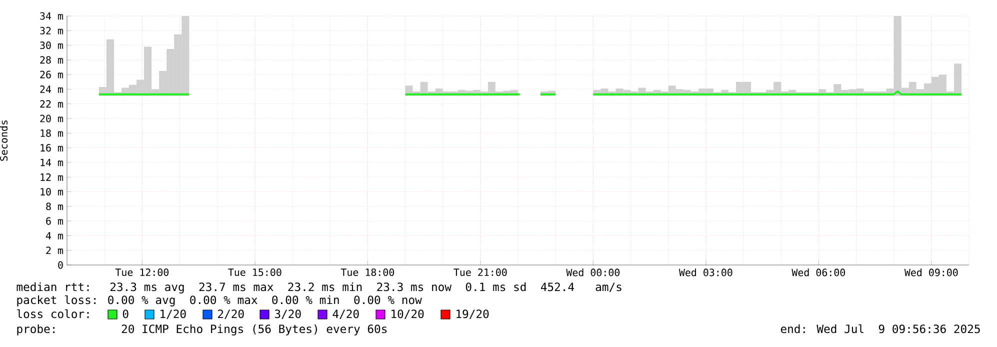  Describe the element at coordinates (345, 315) in the screenshot. I see `text: 4/20` at that location.